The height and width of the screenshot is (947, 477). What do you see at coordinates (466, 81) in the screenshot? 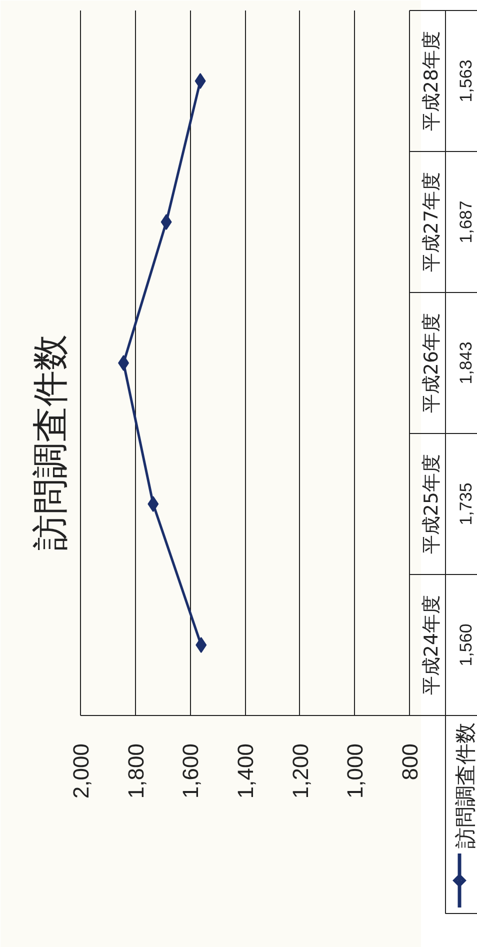
I see `data-label: 1,563` at bounding box center [466, 81].